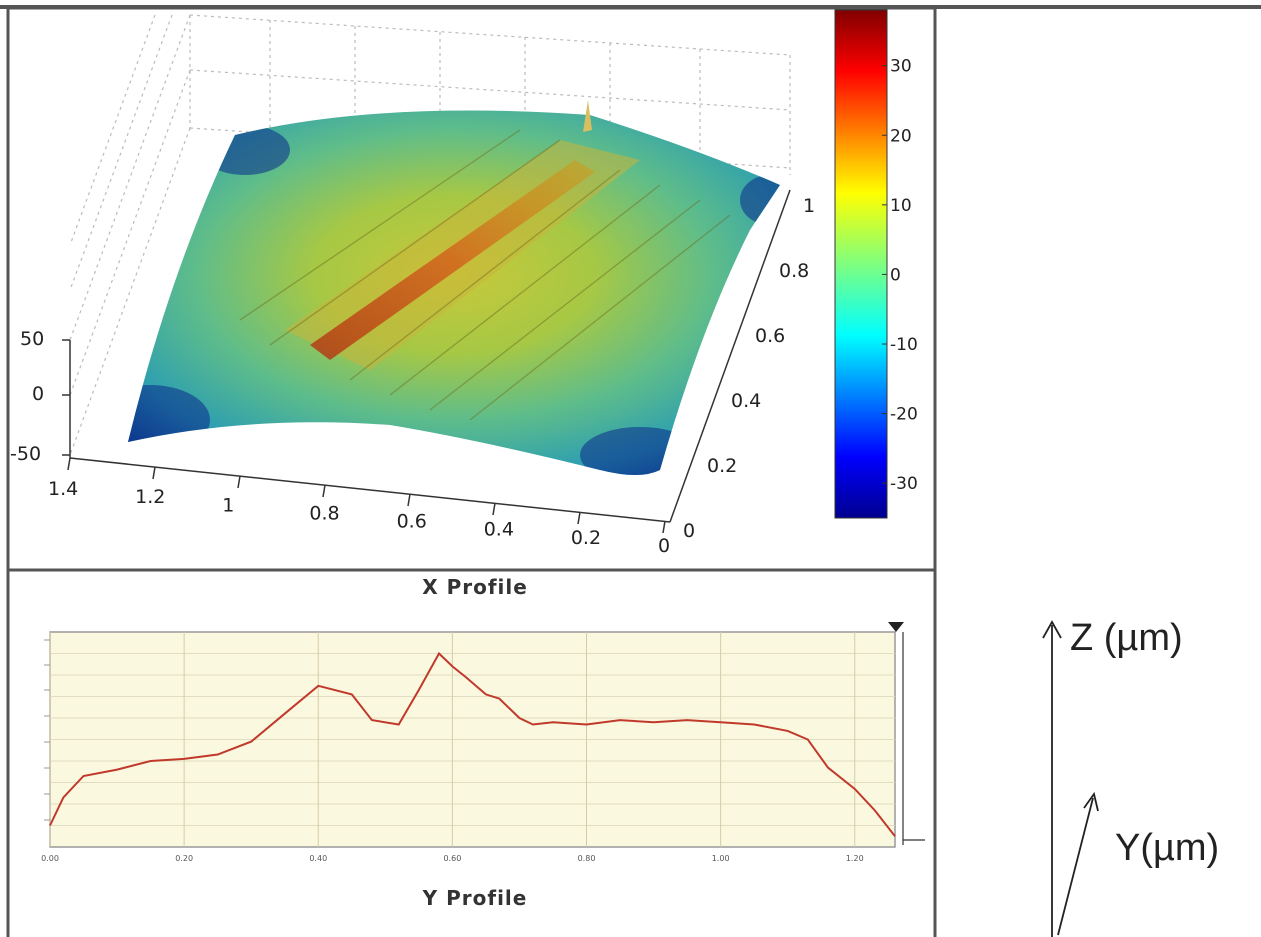 This screenshot has height=937, width=1261. I want to click on y-tick-label: 0.6, so click(770, 336).